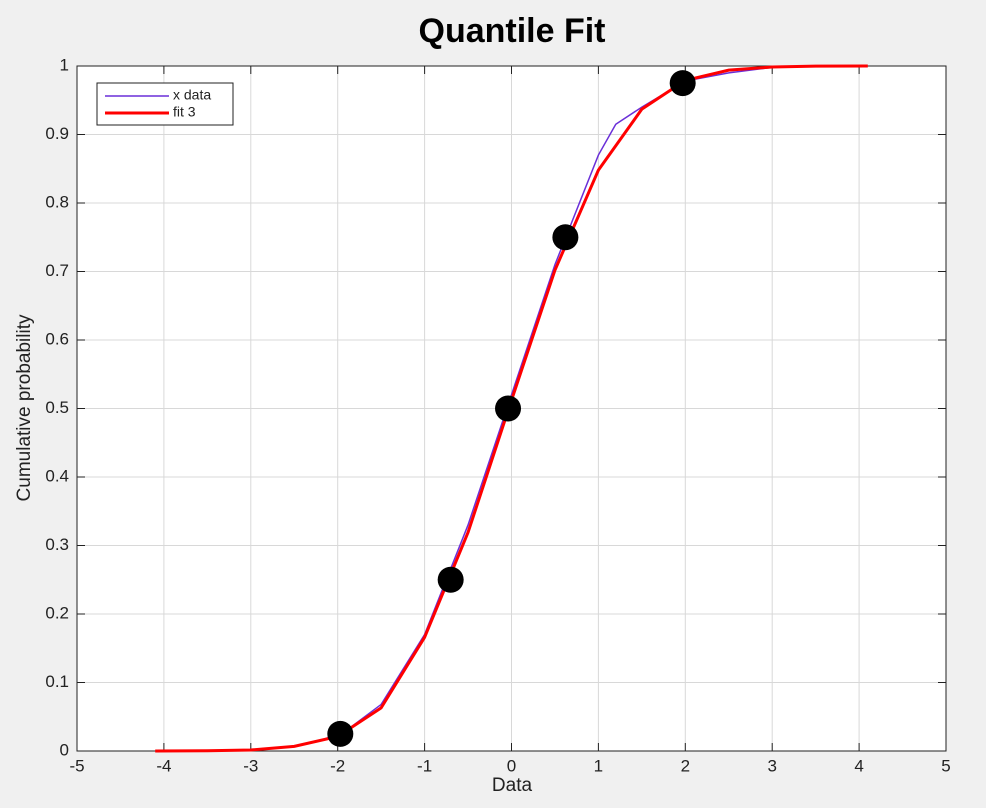 Image resolution: width=986 pixels, height=808 pixels. What do you see at coordinates (57, 270) in the screenshot?
I see `y-tick-label: 0.7` at bounding box center [57, 270].